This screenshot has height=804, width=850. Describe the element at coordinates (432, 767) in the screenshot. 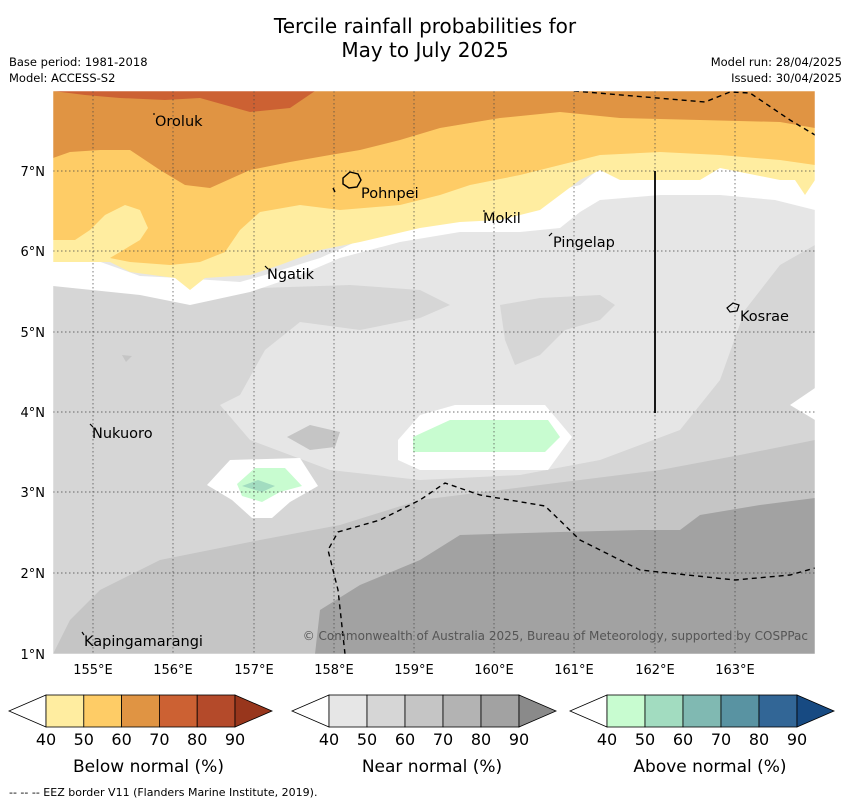

I see `near-normal-colorbar-title: Near normal (%)` at that location.